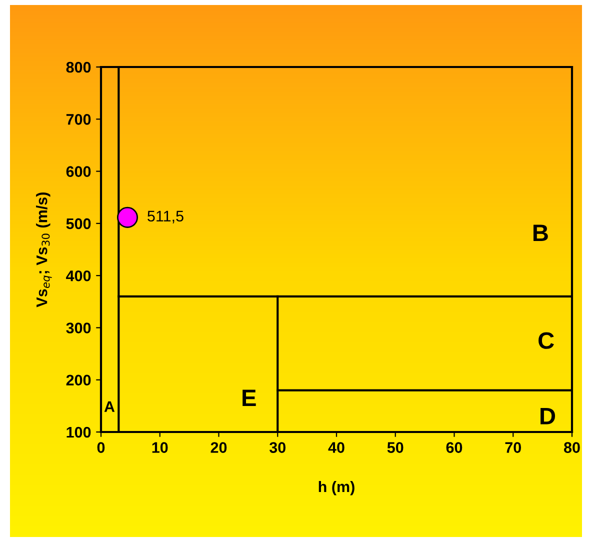 This screenshot has width=594, height=539. What do you see at coordinates (109, 406) in the screenshot?
I see `annotation: A` at bounding box center [109, 406].